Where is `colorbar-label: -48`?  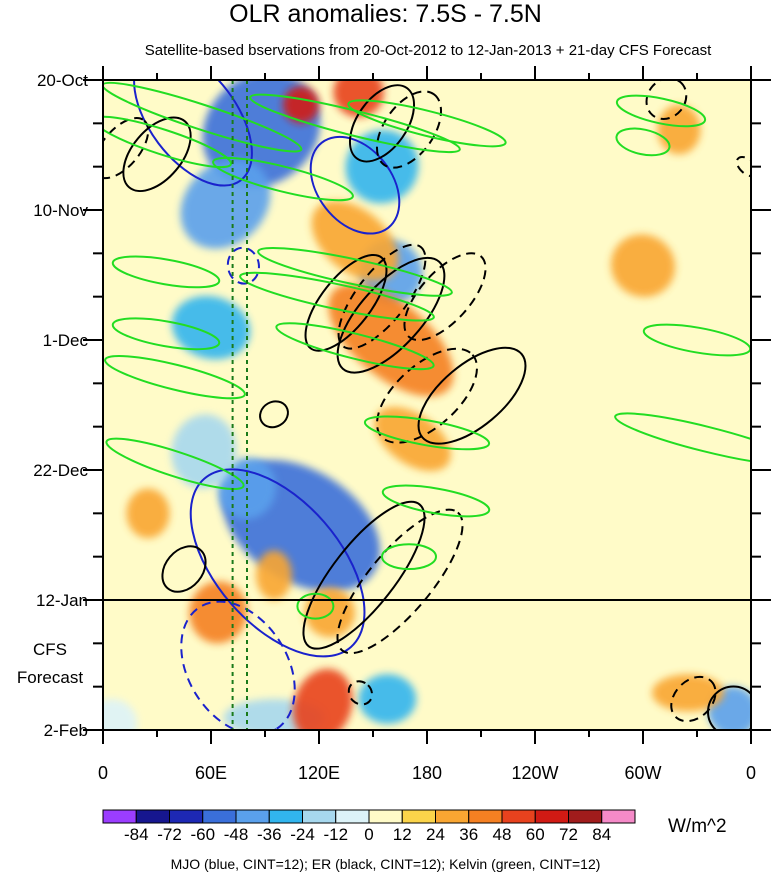 colorbar-label: -48 is located at coordinates (236, 834).